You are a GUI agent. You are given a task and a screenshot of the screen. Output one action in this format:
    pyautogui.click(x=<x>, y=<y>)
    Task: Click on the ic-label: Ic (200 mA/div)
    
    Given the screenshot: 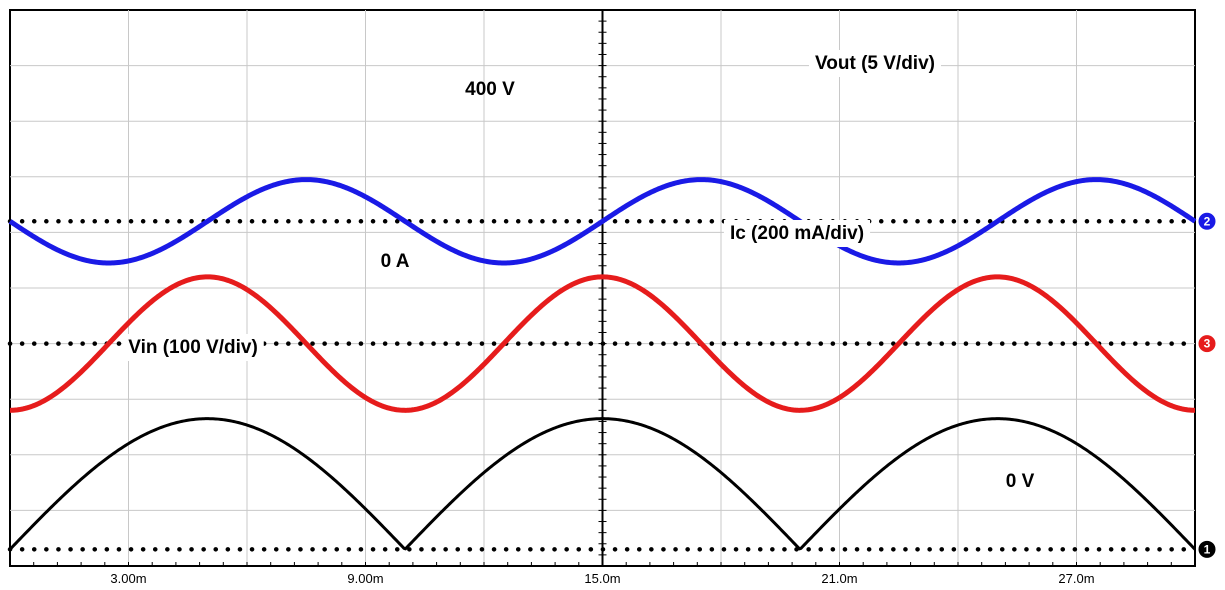 What is the action you would take?
    pyautogui.click(x=797, y=233)
    